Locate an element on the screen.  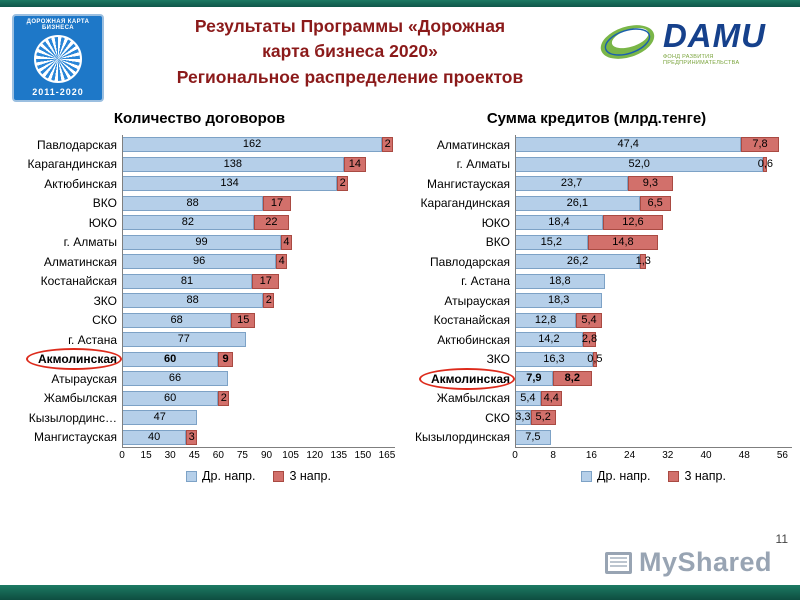
roadmap-badge-logo: ДОРОЖНАЯ КАРТА БИЗНЕСА 2011-2020 is located at coordinates (58, 58).